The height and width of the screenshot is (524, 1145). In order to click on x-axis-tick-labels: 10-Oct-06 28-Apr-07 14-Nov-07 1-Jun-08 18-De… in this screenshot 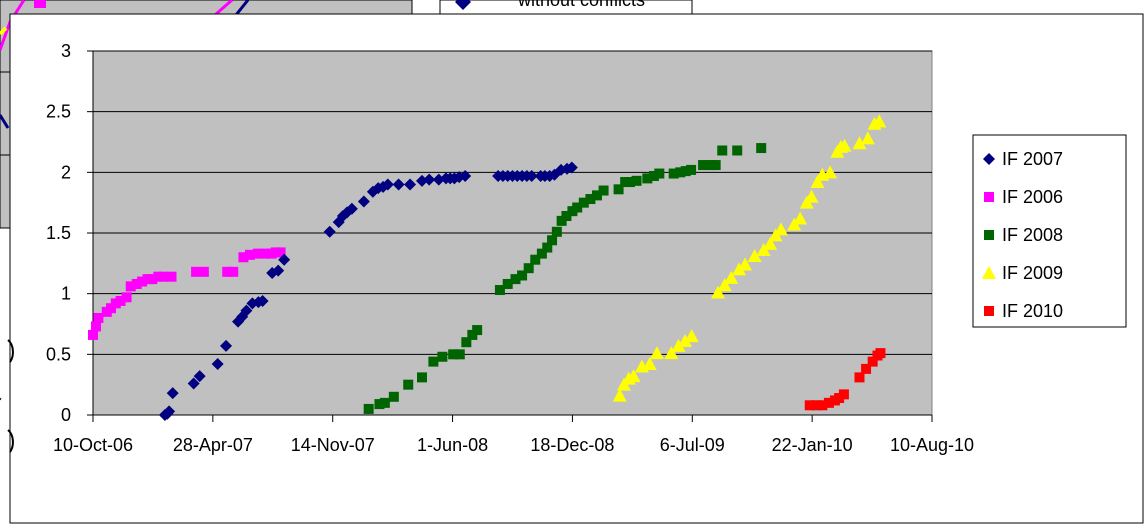, I will do `click(513, 445)`.